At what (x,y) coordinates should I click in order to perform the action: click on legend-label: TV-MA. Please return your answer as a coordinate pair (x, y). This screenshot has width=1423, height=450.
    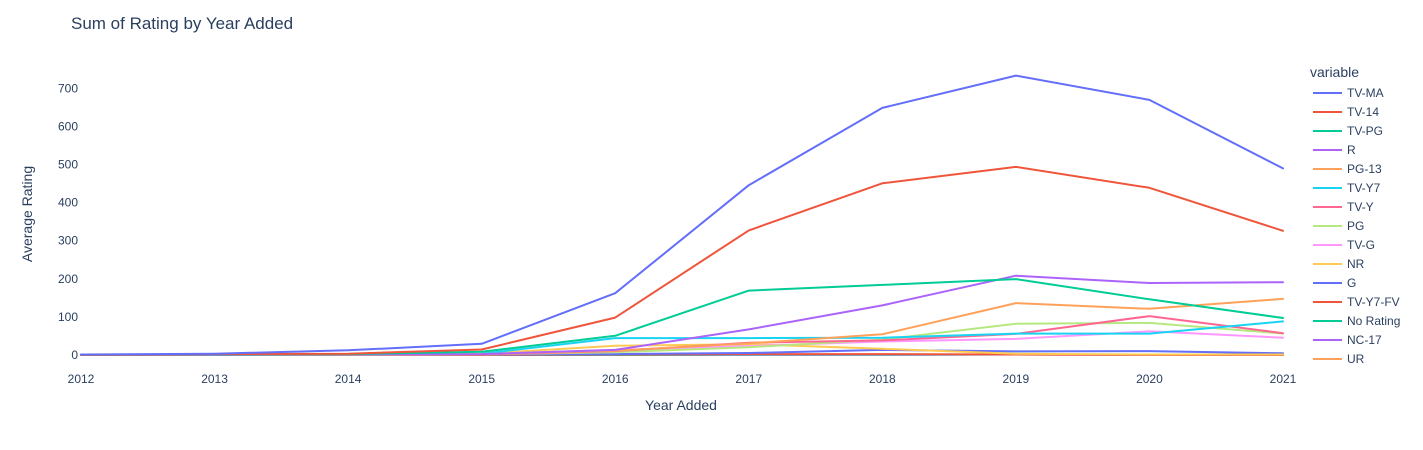
    Looking at the image, I should click on (1365, 93).